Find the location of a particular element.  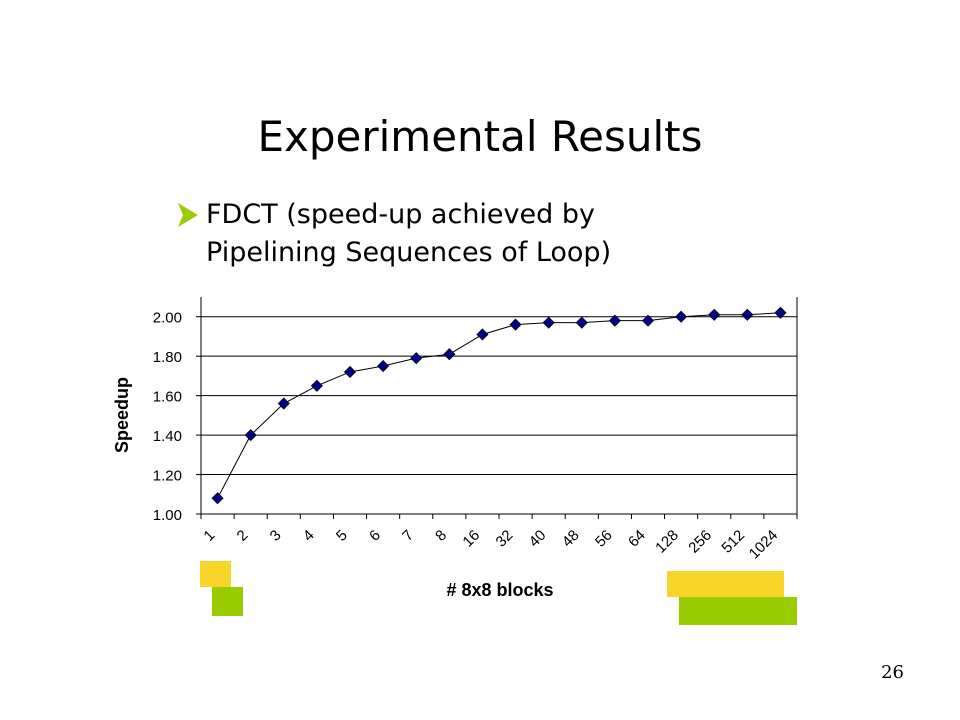

page-number: 26 is located at coordinates (892, 672).